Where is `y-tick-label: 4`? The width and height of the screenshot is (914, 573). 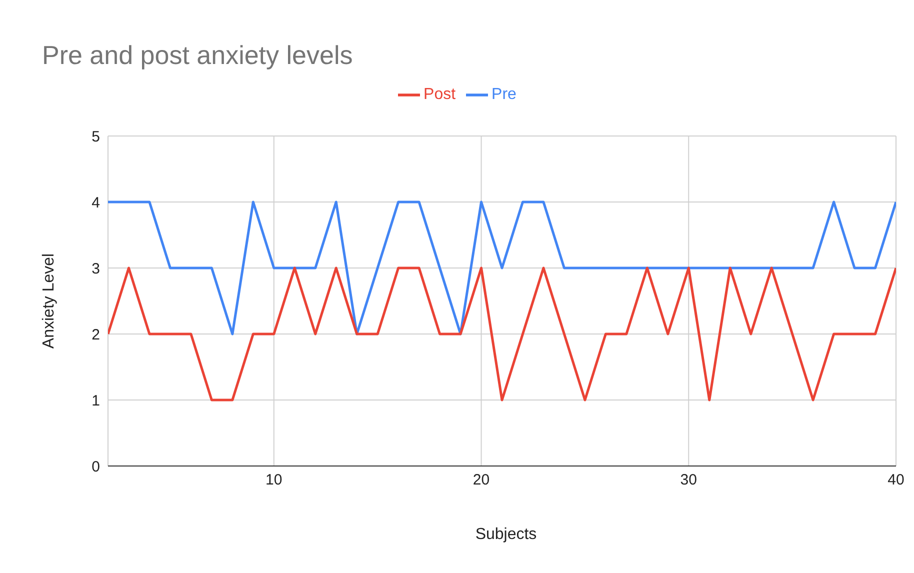
y-tick-label: 4 is located at coordinates (96, 203).